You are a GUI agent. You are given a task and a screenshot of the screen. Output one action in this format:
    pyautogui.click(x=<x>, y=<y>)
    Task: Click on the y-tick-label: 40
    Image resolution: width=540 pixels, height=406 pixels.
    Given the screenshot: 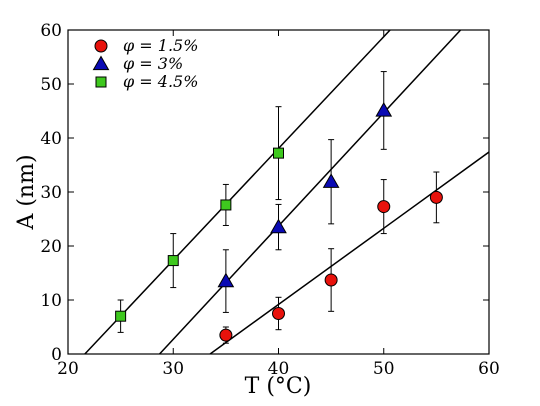 What is the action you would take?
    pyautogui.click(x=51, y=139)
    